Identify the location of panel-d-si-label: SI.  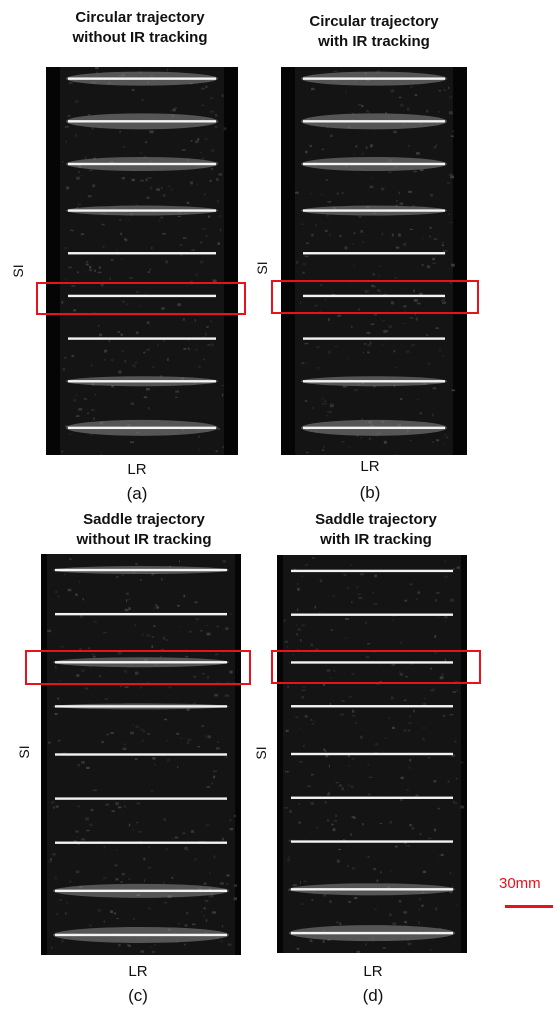
(261, 753).